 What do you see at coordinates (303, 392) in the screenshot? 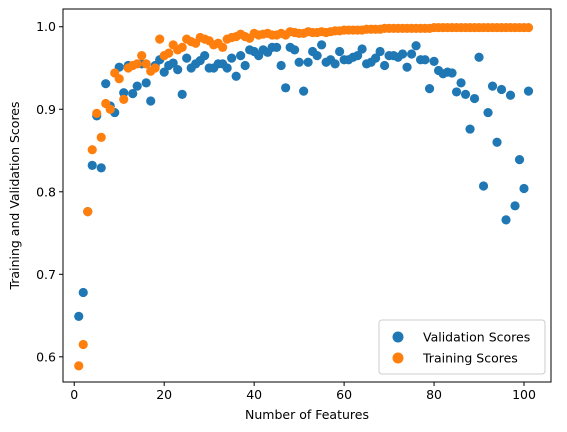
I see `x-axis: 0 20 40 60 80 100` at bounding box center [303, 392].